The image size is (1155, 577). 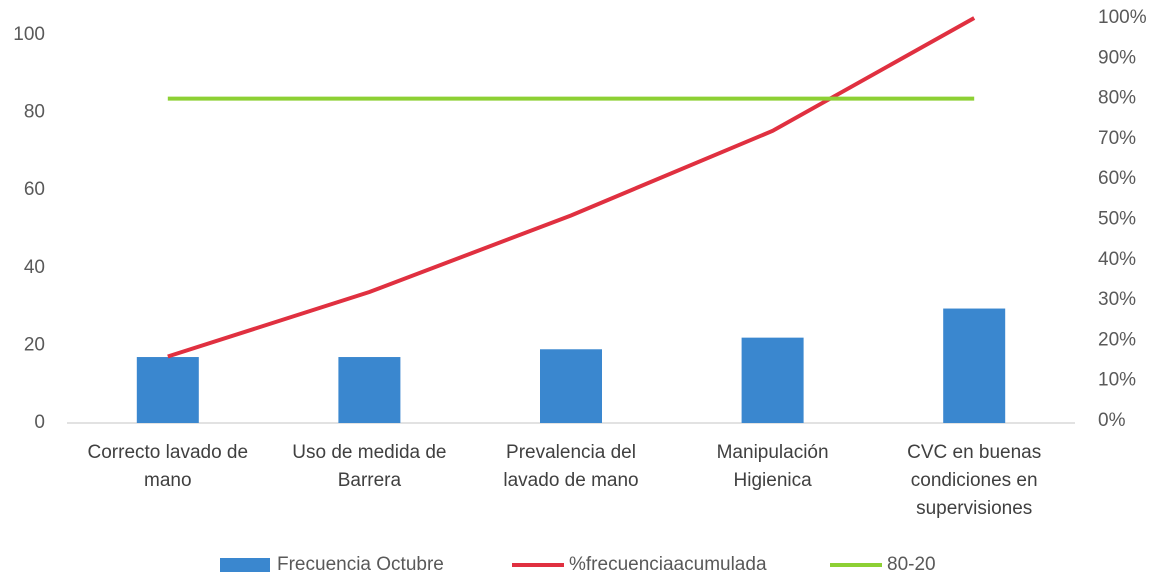 I want to click on y2-tick-label: 70%, so click(x=1117, y=138).